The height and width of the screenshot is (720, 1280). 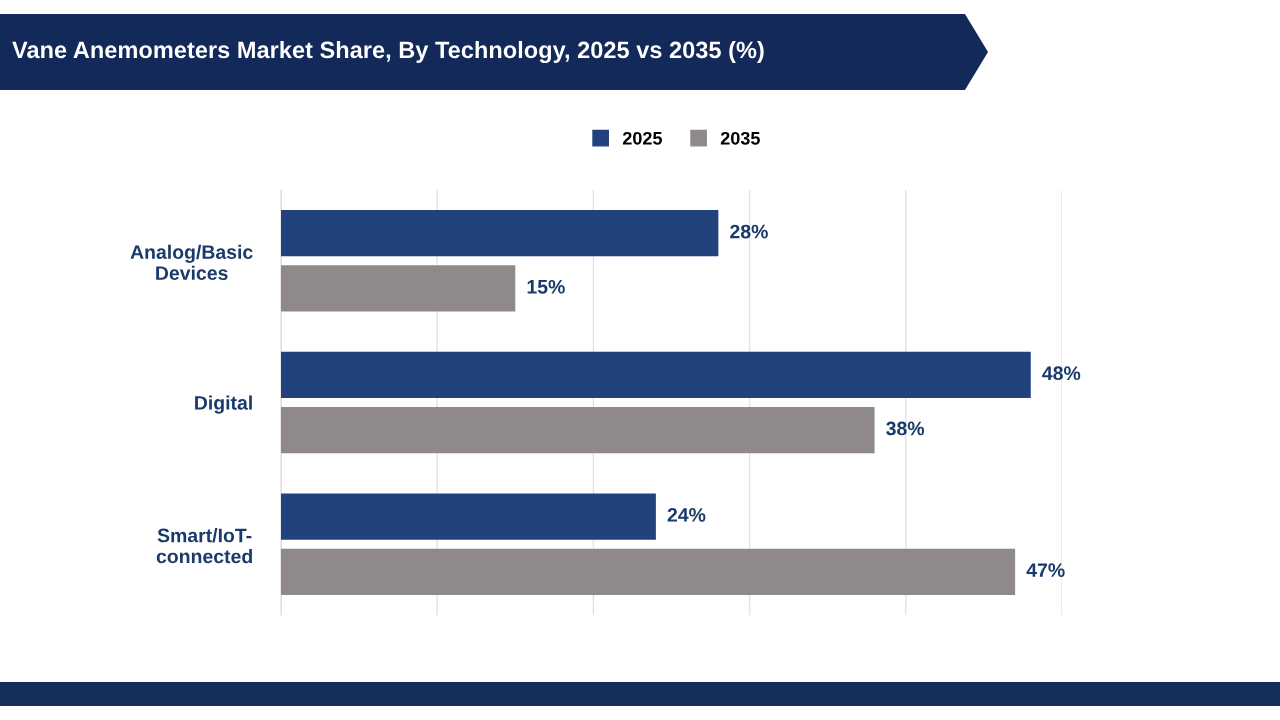 What do you see at coordinates (388, 52) in the screenshot?
I see `chart-title: Vane Anemometers Market Share, By Technology, 2025 vs 2035 (%)` at bounding box center [388, 52].